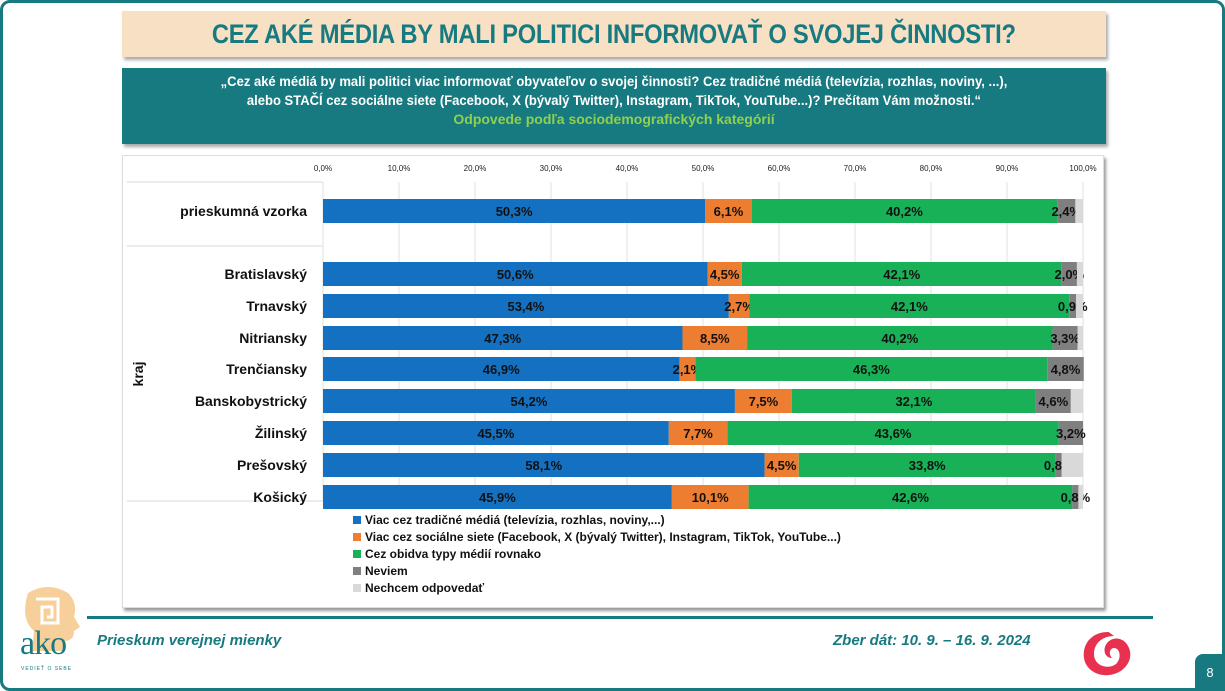  Describe the element at coordinates (272, 465) in the screenshot. I see `category-label: Prešovský` at that location.